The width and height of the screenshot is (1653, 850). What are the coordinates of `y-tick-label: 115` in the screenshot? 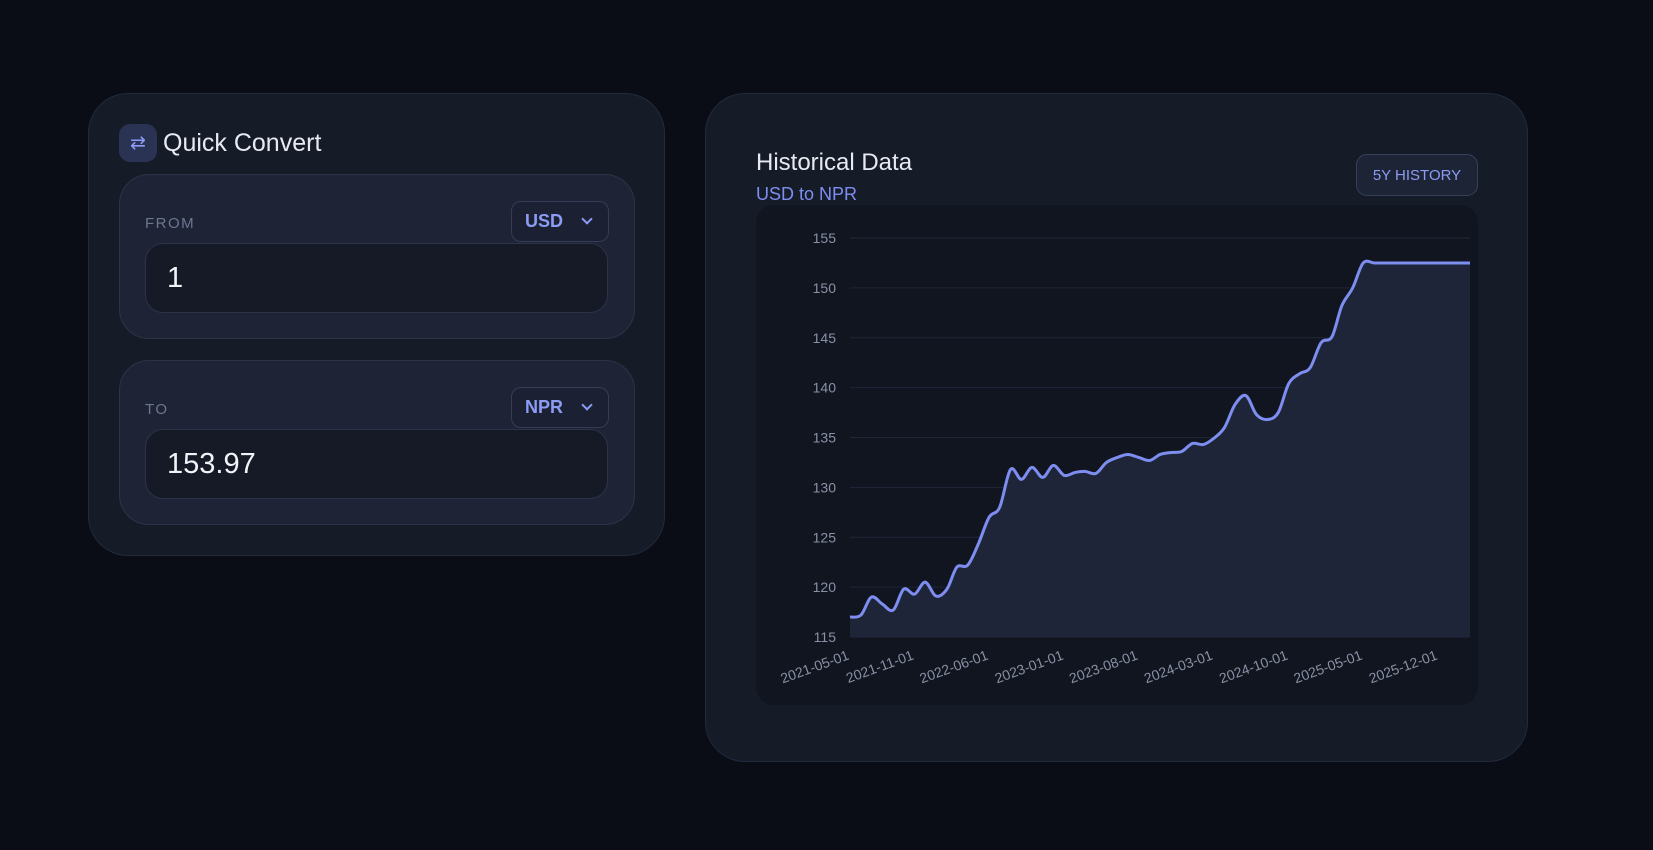 It's located at (825, 637).